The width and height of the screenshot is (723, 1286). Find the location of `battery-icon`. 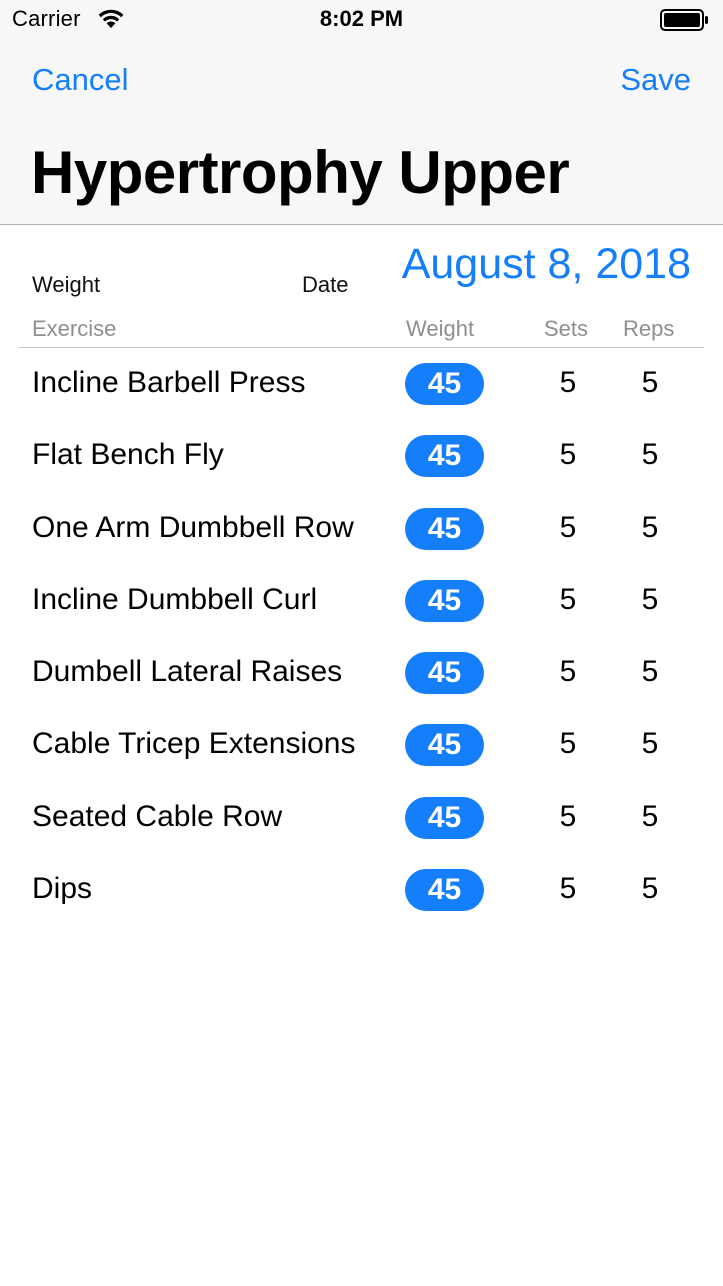

battery-icon is located at coordinates (684, 20).